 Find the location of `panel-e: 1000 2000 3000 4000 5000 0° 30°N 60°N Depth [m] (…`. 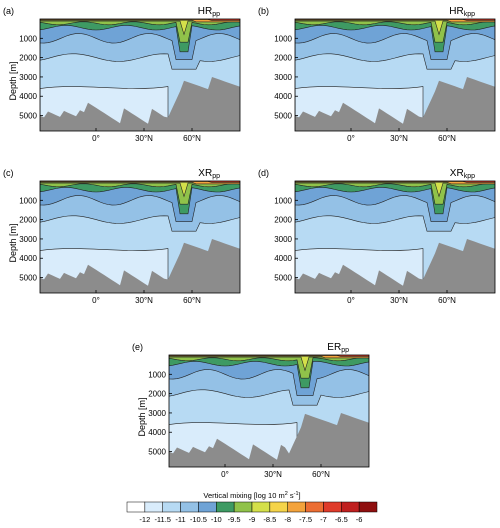

panel-e: 1000 2000 3000 4000 5000 0° 30°N 60°N Depth [m] (… is located at coordinates (251, 410).